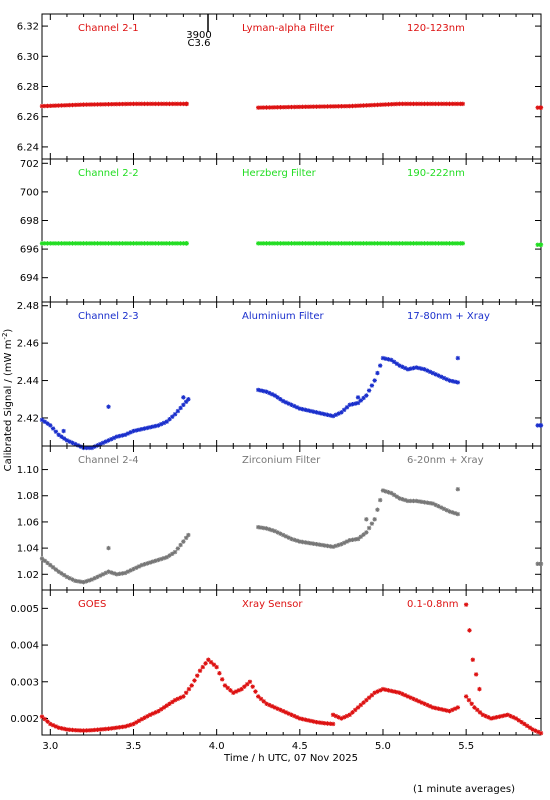  What do you see at coordinates (28, 57) in the screenshot?
I see `y-tick-label: 6.30` at bounding box center [28, 57].